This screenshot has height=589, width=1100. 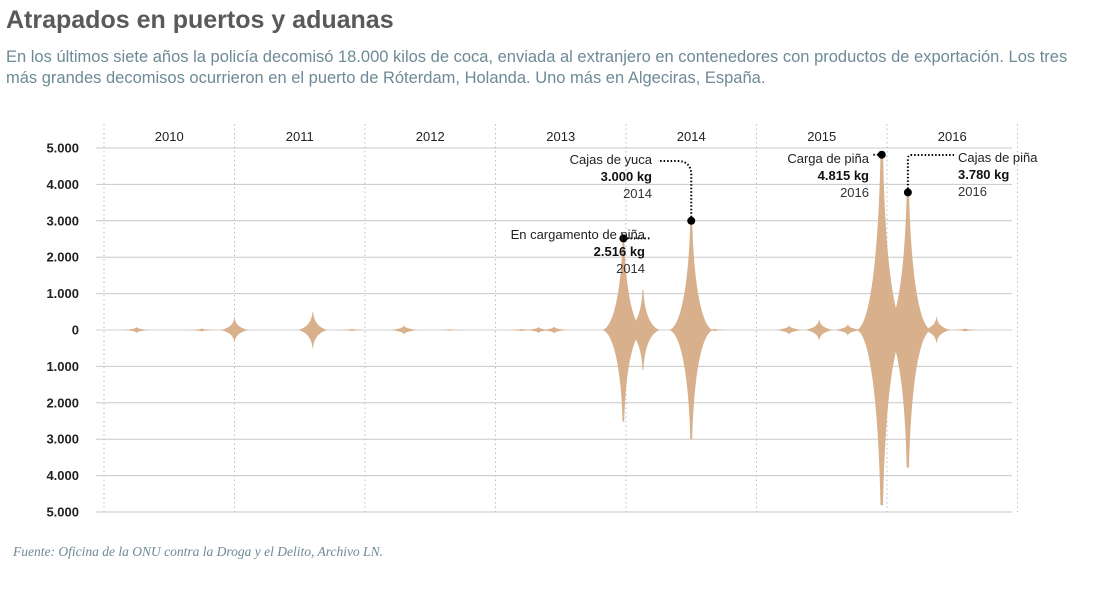 I want to click on annotation-value: 2.516 kg, so click(x=619, y=251).